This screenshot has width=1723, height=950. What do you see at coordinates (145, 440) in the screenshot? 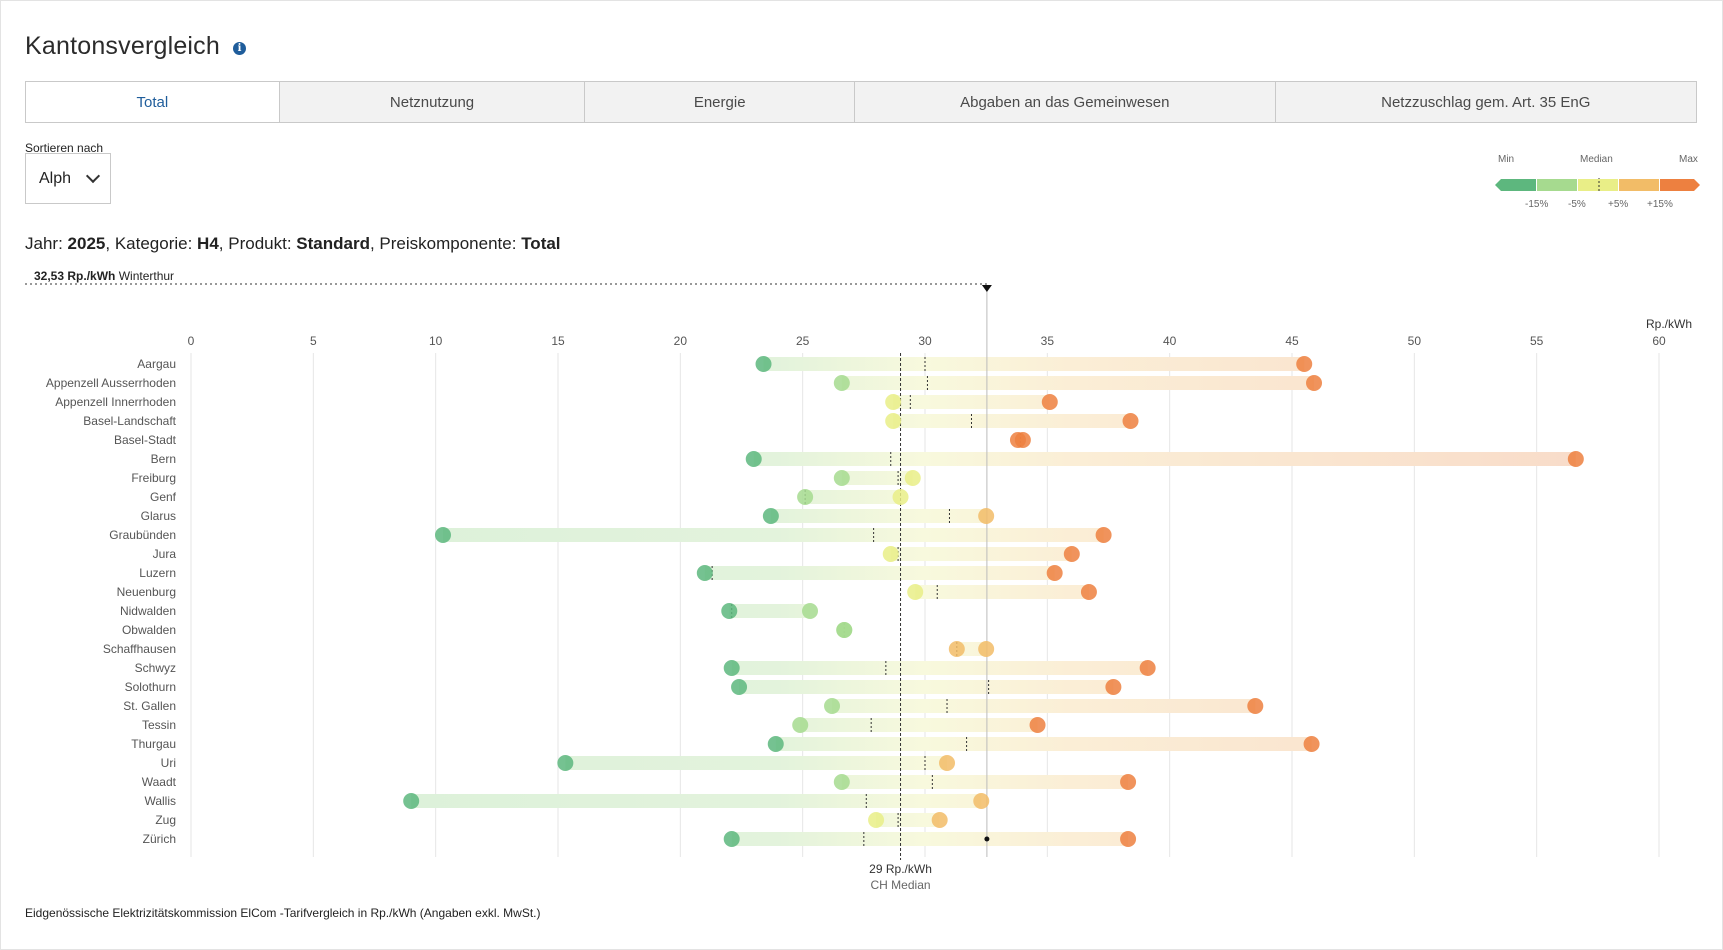
I see `category-label: Basel-Stadt` at bounding box center [145, 440].